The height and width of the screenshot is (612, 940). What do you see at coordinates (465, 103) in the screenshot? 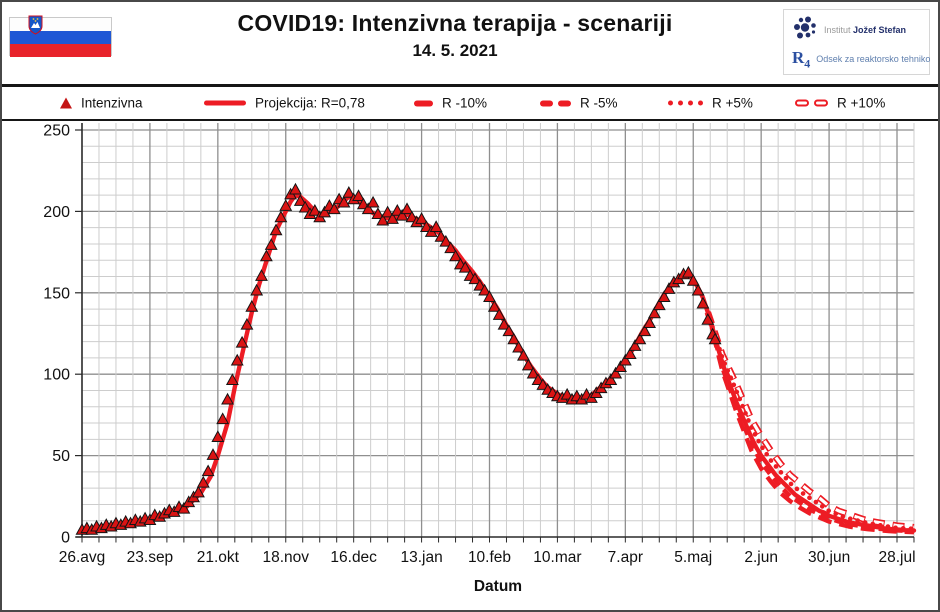
I see `legend-label: R -10%` at bounding box center [465, 103].